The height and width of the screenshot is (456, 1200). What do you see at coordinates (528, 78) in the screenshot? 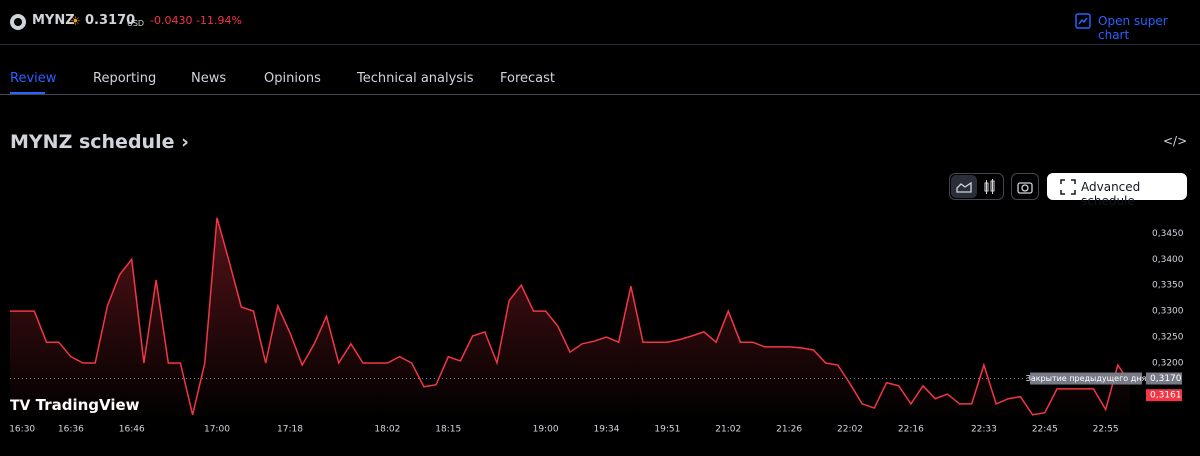
I see `tab: Forecast` at bounding box center [528, 78].